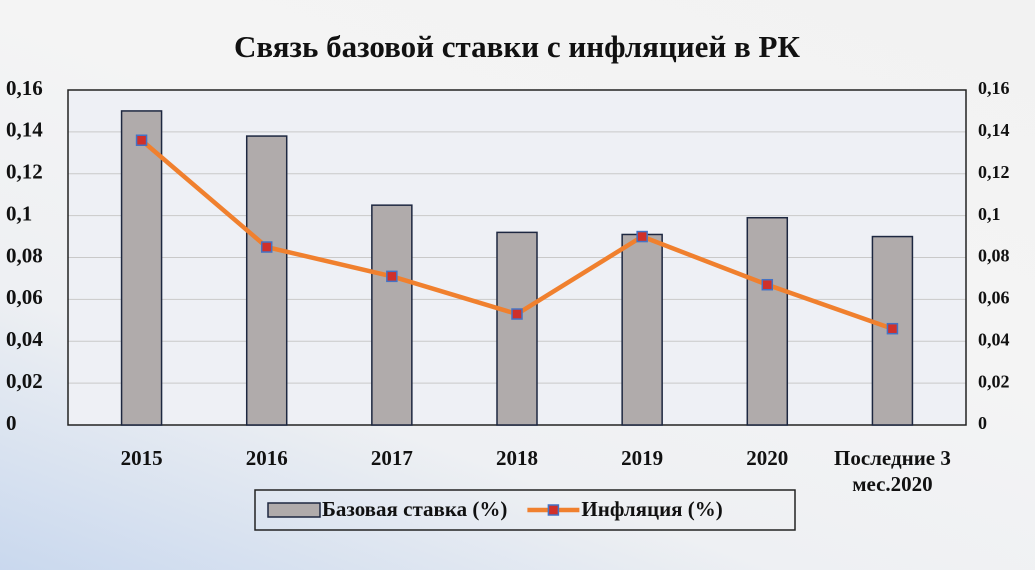 The height and width of the screenshot is (570, 1035). Describe the element at coordinates (994, 172) in the screenshot. I see `y2-tick-label: 0,12` at that location.